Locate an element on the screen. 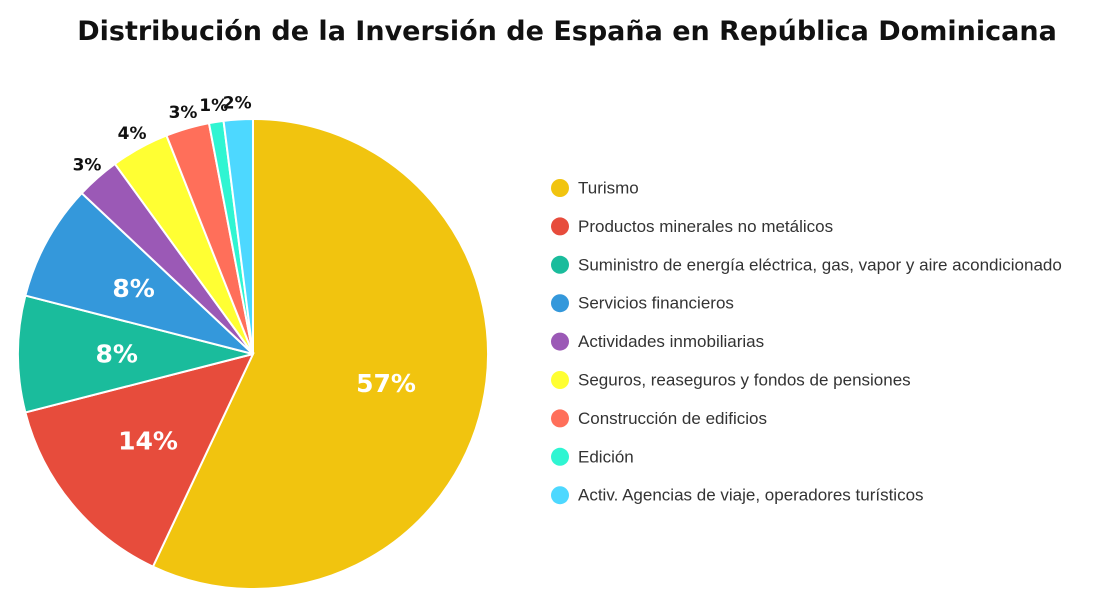 Image resolution: width=1102 pixels, height=608 pixels. slice-percent-label: 1% is located at coordinates (213, 106).